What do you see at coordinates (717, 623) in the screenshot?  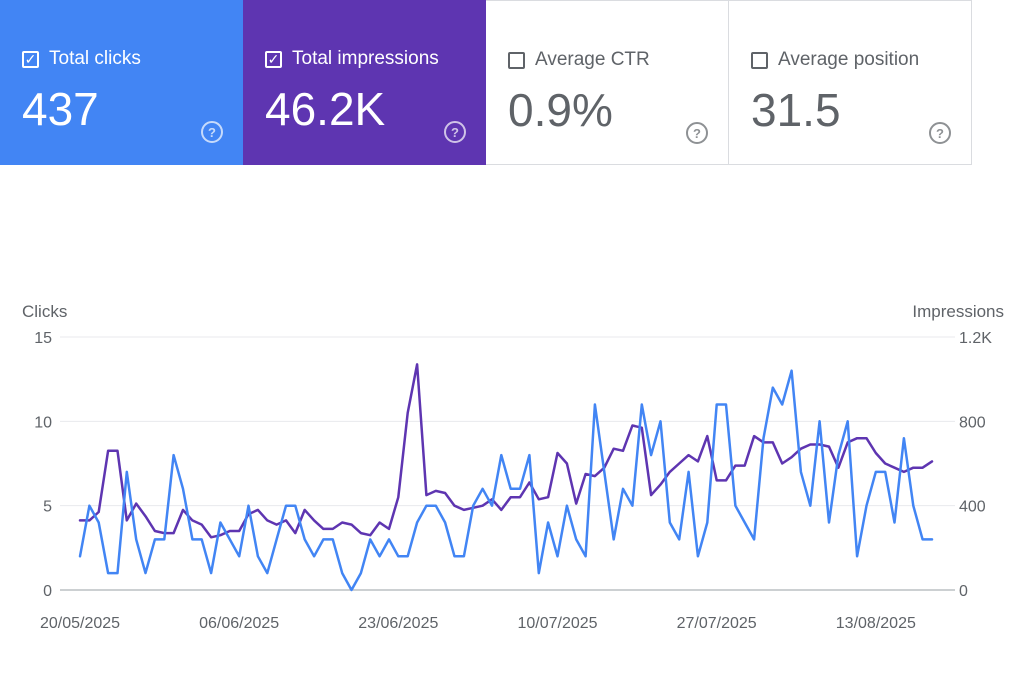 I see `x-tick-label: 27/07/2025` at bounding box center [717, 623].